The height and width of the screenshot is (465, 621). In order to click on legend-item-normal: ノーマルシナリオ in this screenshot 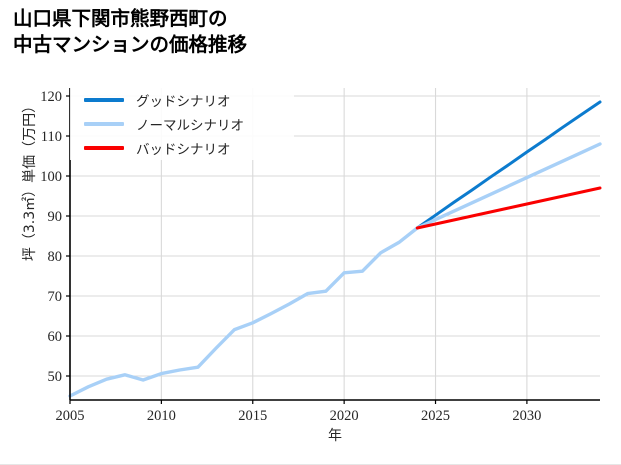, I will do `click(182, 124)`.